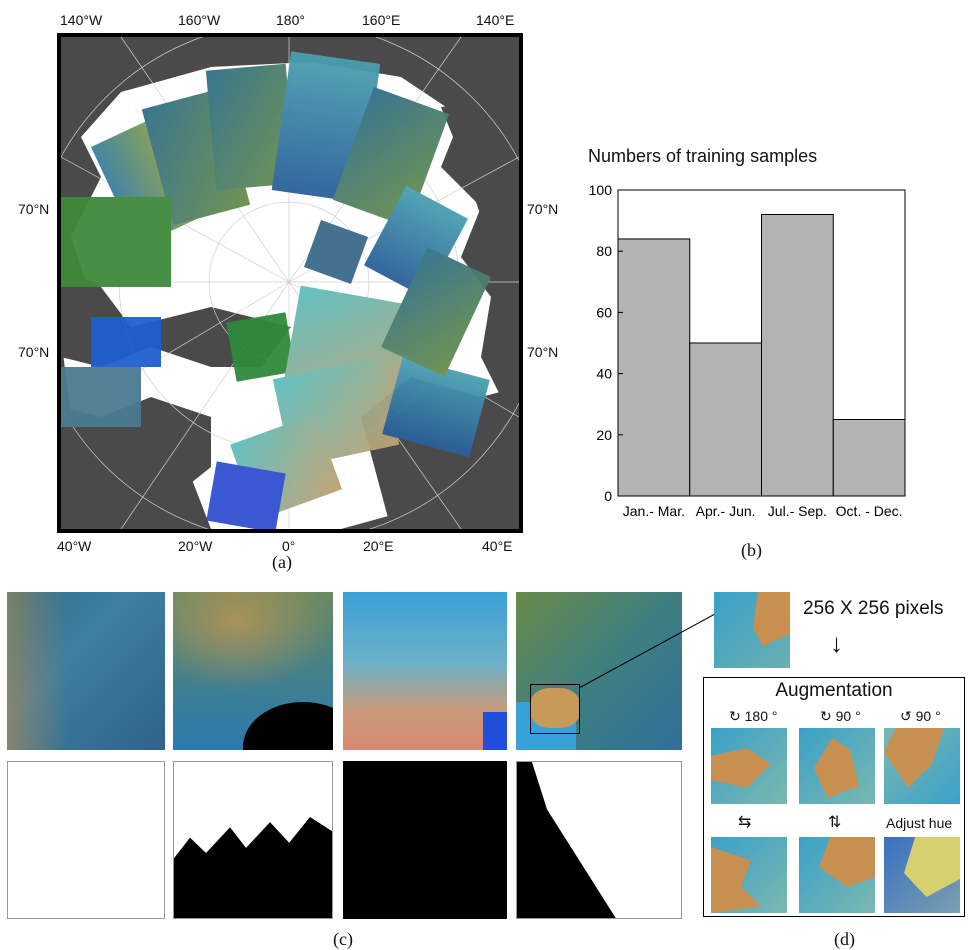 Image resolution: width=968 pixels, height=950 pixels. Describe the element at coordinates (749, 875) in the screenshot. I see `aug-hflip-image` at that location.